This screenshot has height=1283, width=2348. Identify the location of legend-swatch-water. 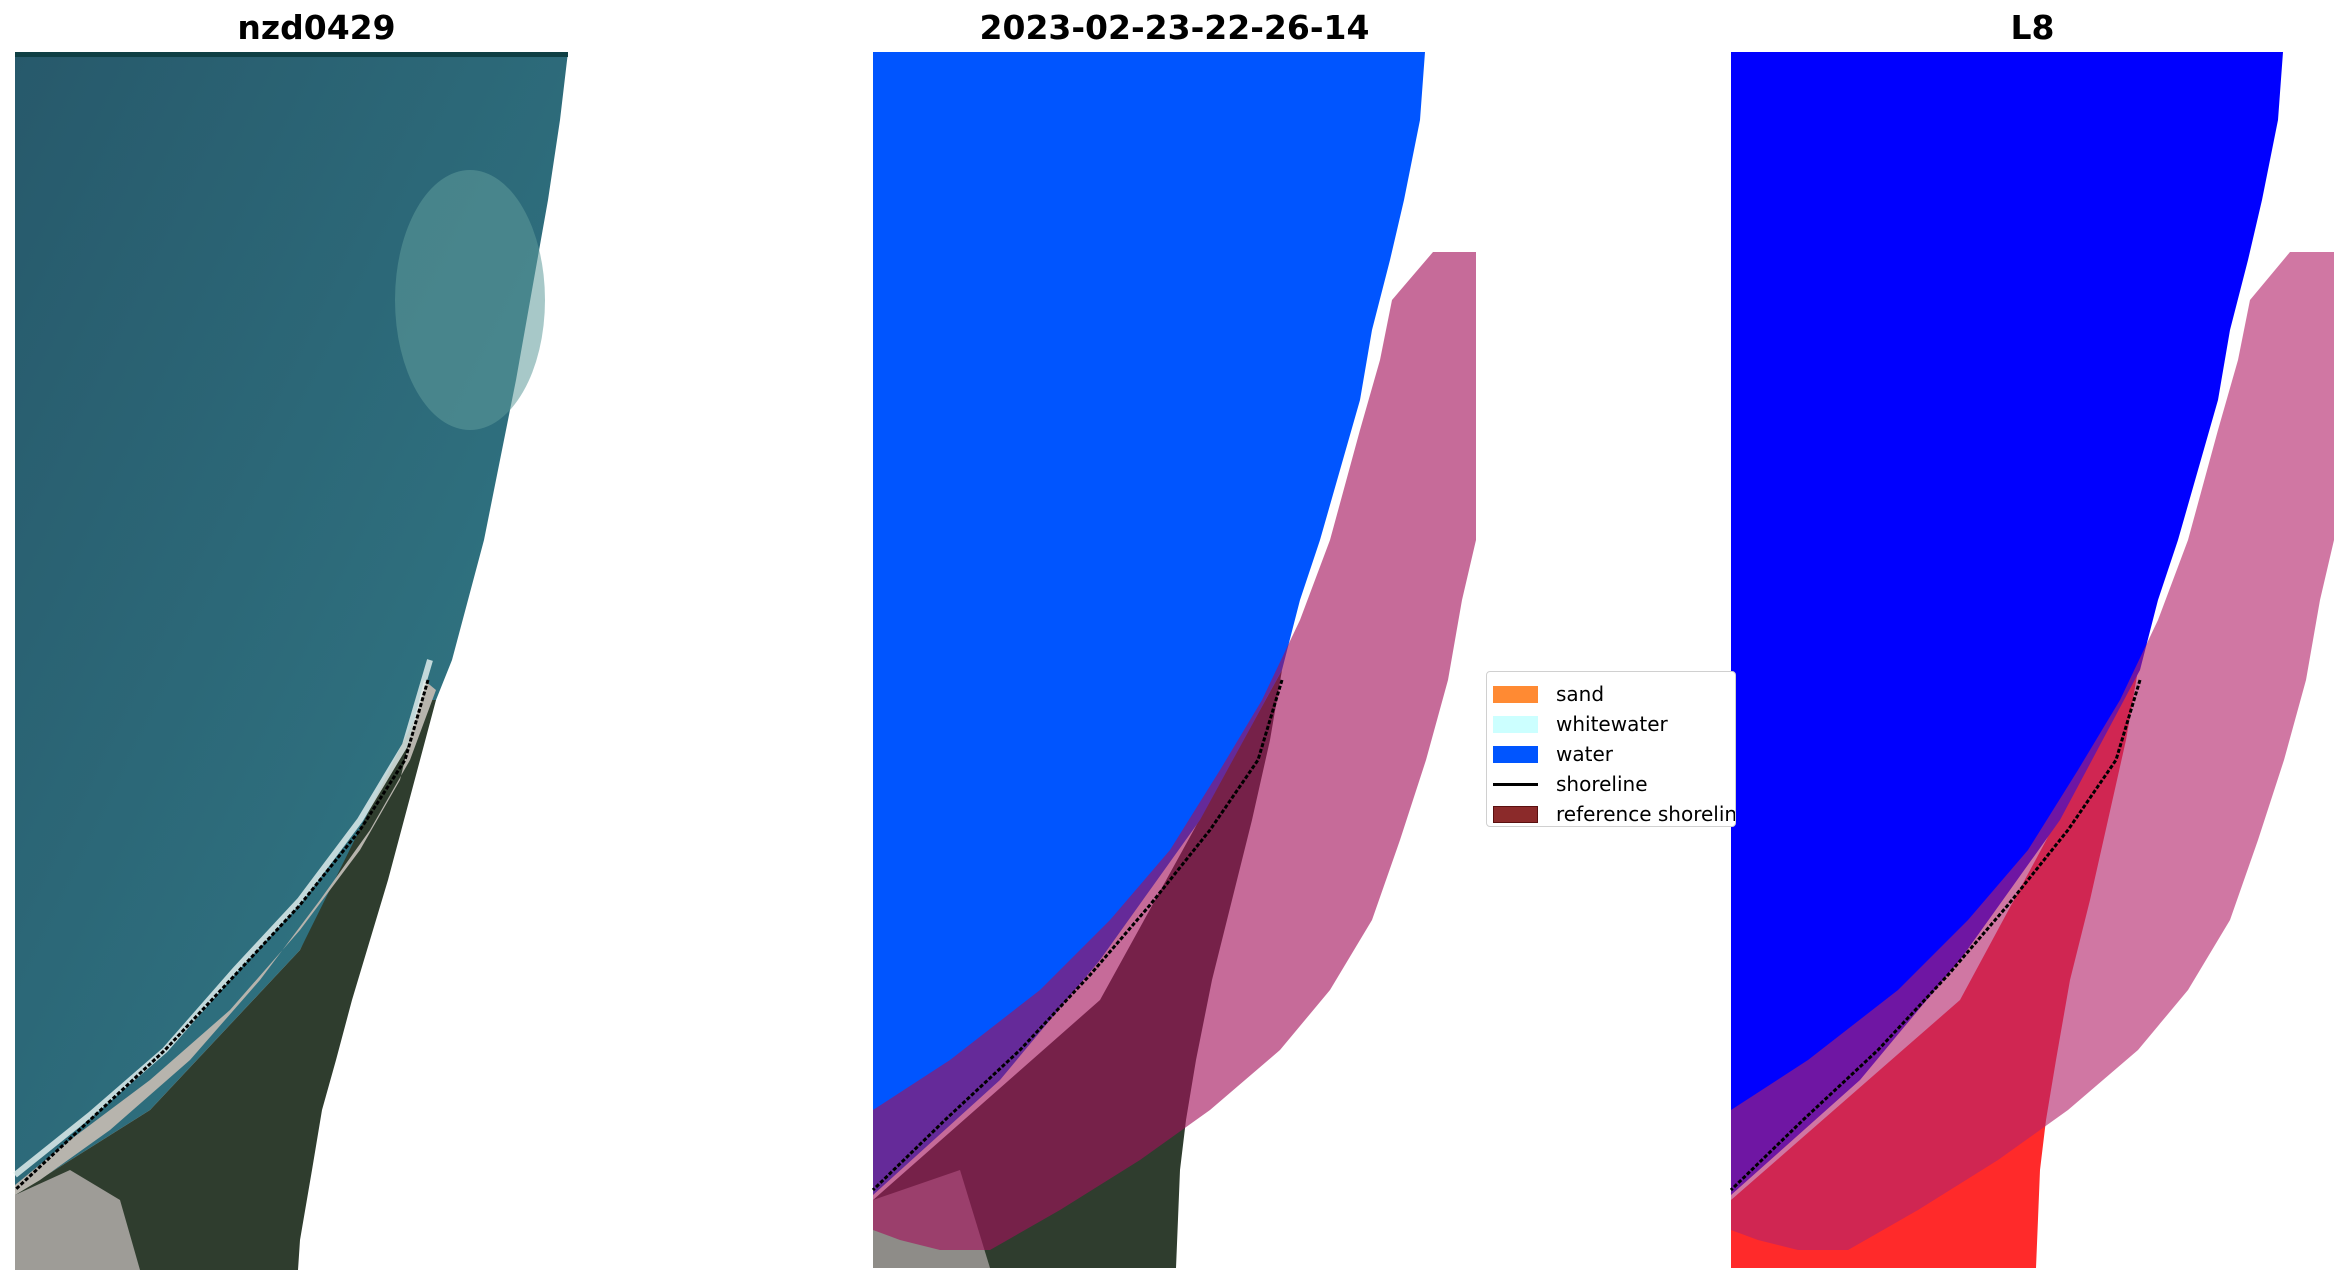
(1515, 754).